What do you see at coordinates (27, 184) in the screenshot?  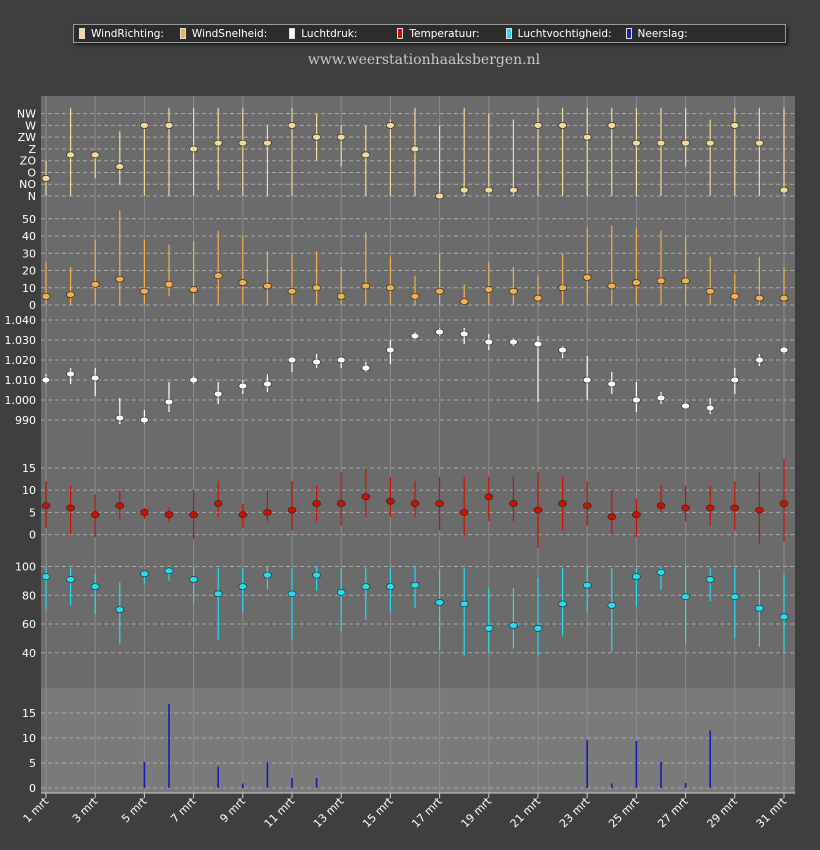 I see `y-tick-label: NO` at bounding box center [27, 184].